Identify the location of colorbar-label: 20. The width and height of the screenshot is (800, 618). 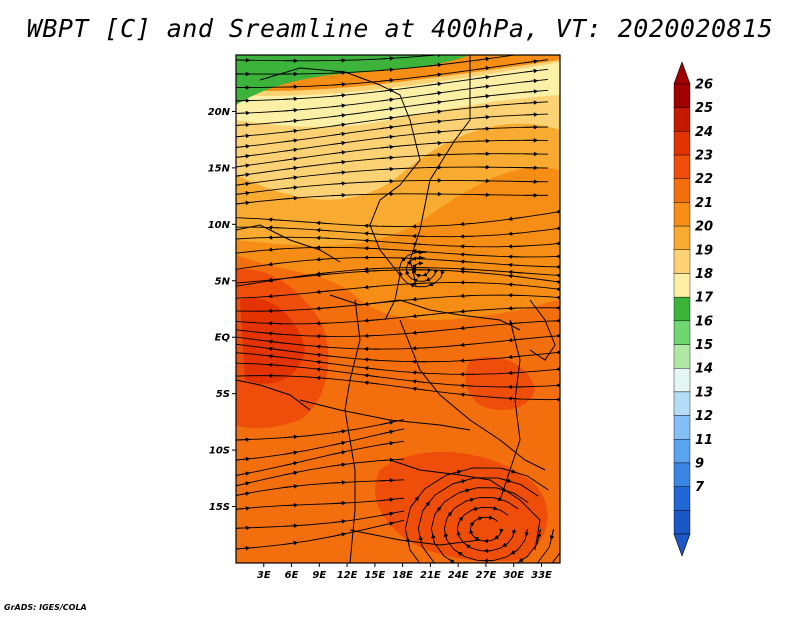
(704, 227).